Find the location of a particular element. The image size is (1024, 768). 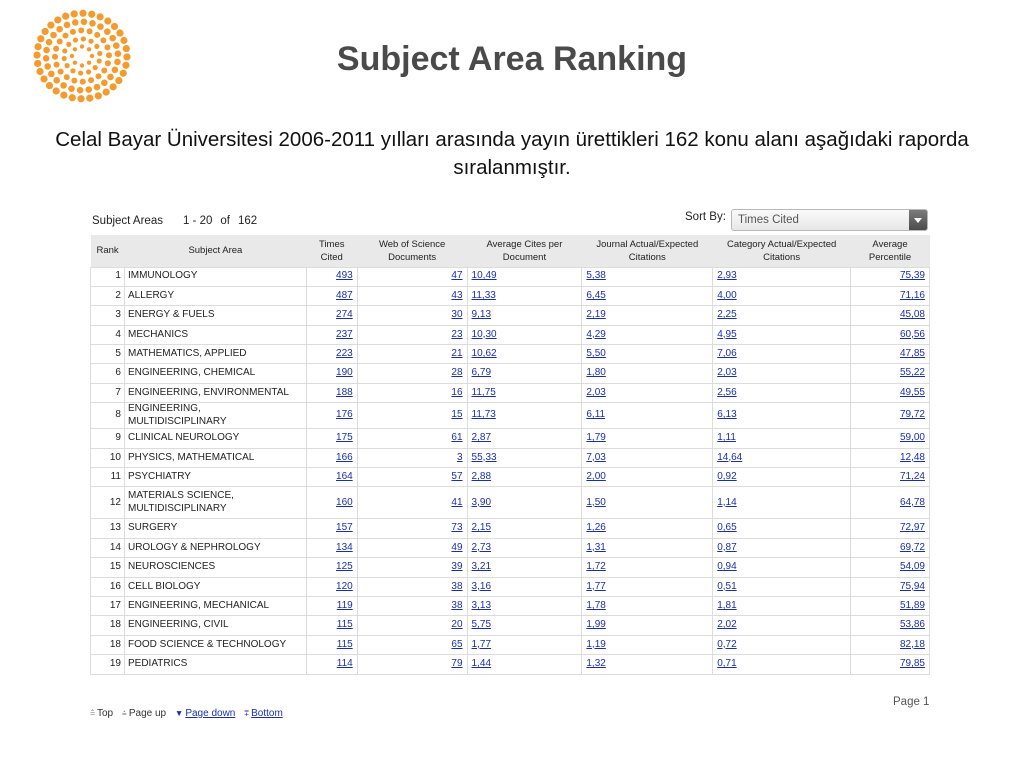

journal-actual-expected-link: 1,19 is located at coordinates (596, 644).